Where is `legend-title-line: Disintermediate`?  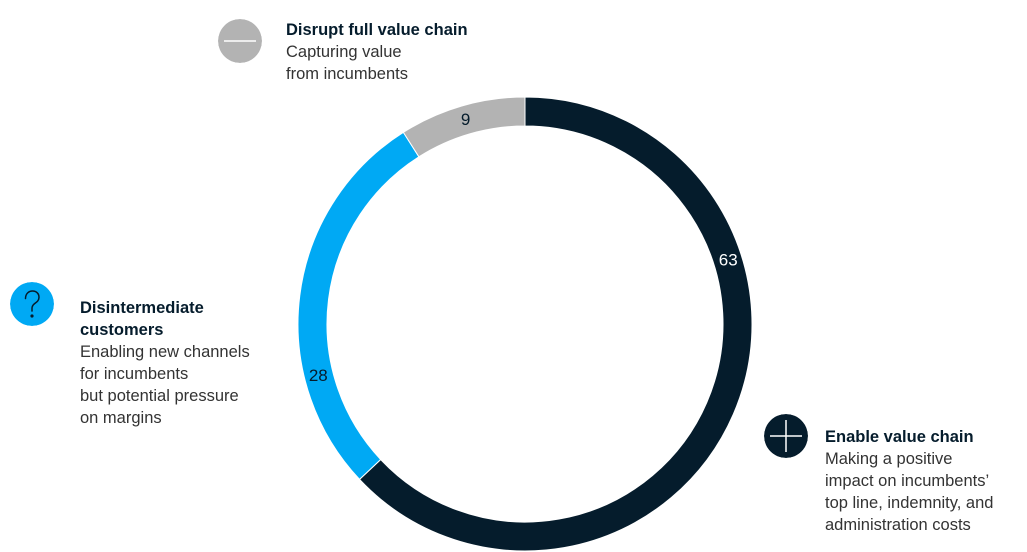
legend-title-line: Disintermediate is located at coordinates (142, 308).